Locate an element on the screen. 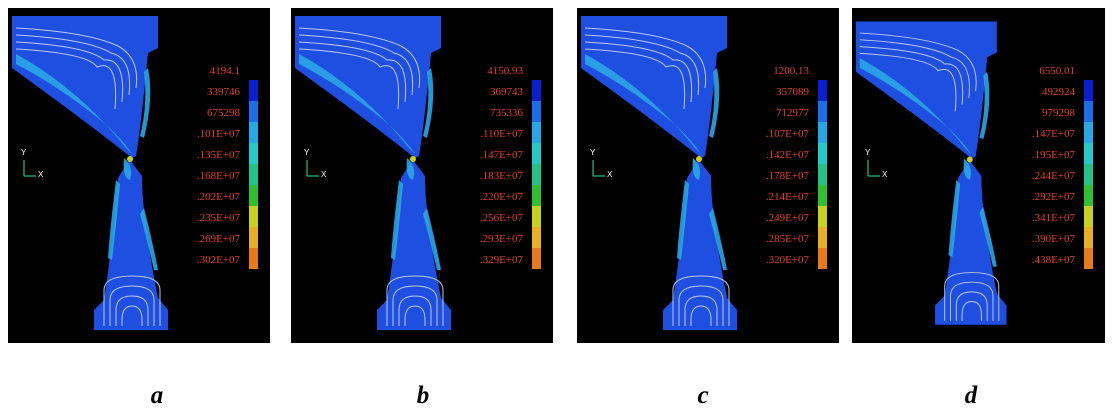 This screenshot has height=410, width=1112. legend-value: 675298 is located at coordinates (223, 113).